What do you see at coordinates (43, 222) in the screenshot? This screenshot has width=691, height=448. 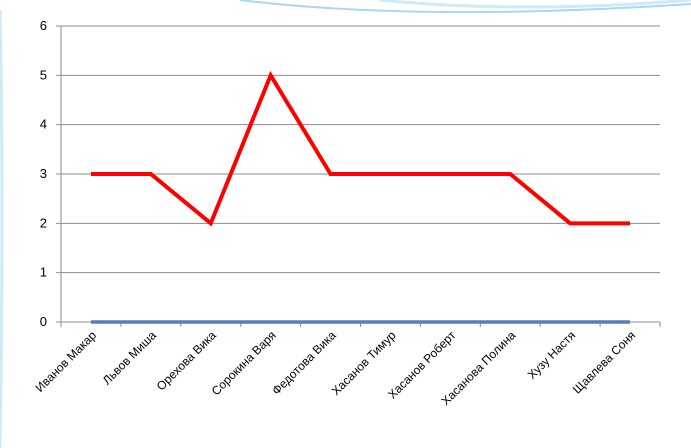 I see `y-tick-label: 2` at bounding box center [43, 222].